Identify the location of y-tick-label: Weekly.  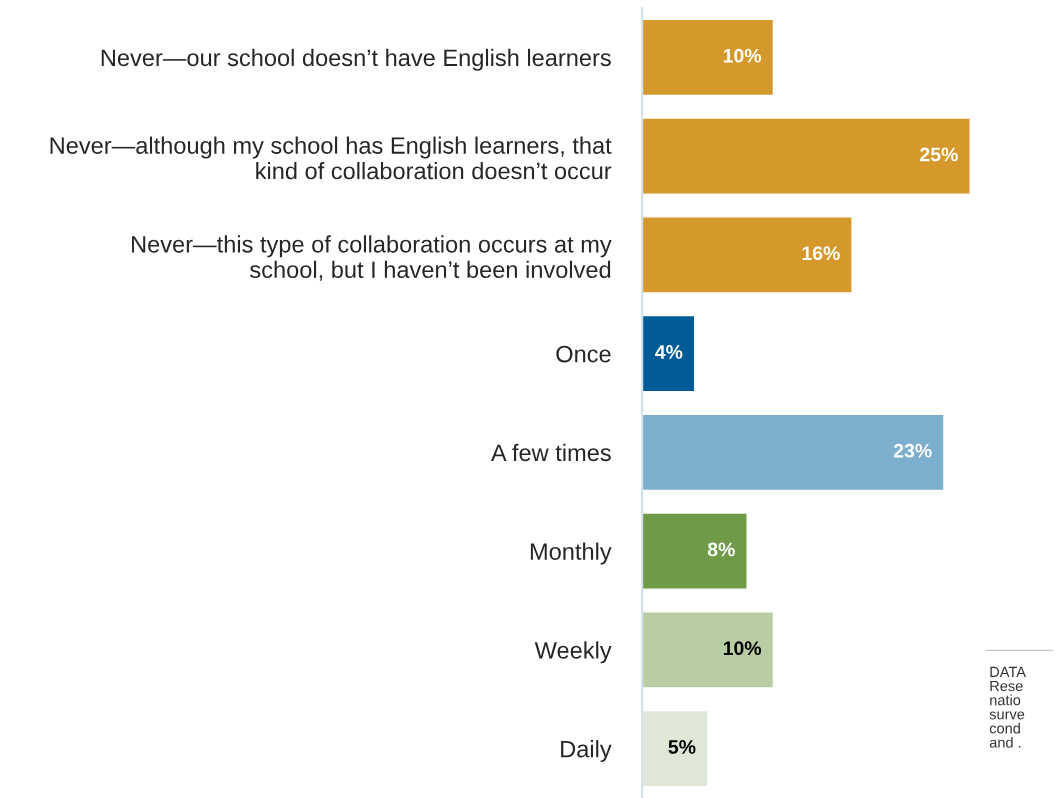
(573, 652).